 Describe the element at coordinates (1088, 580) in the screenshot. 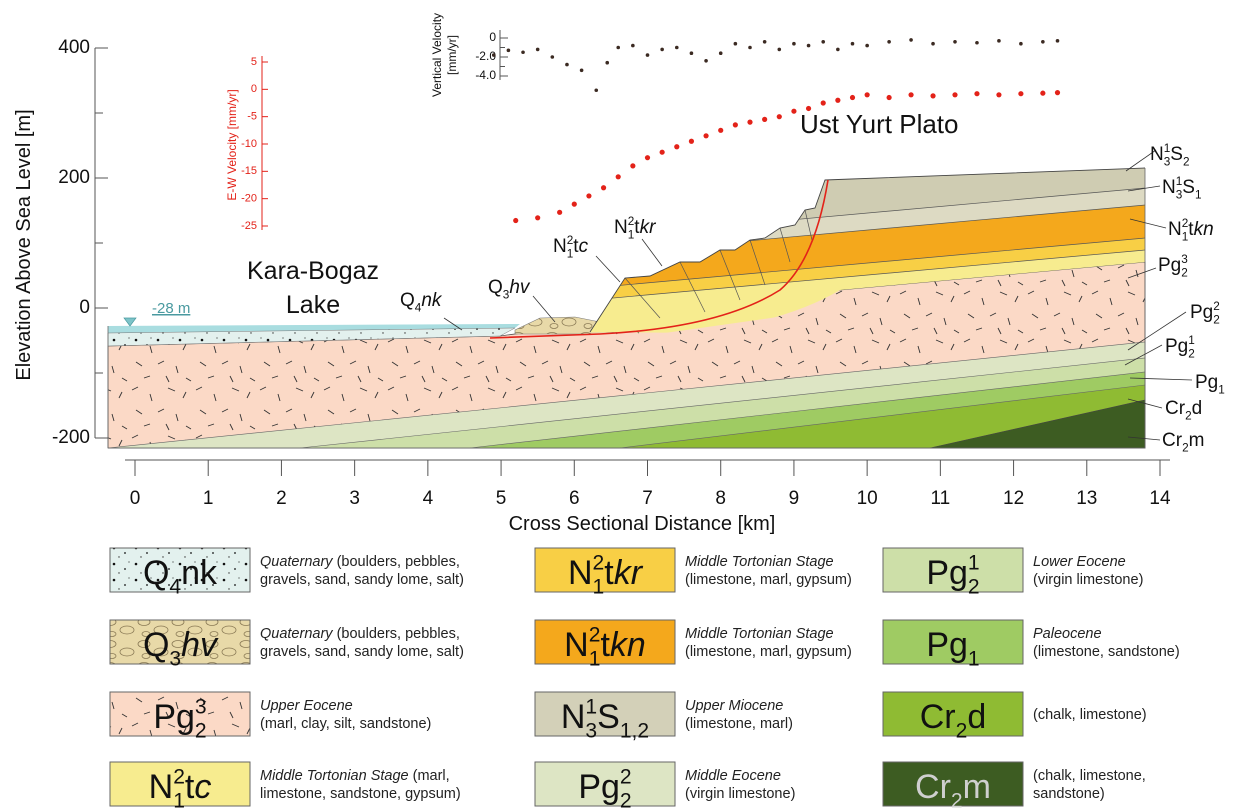

I see `legend-text: (virgin limestone)` at that location.